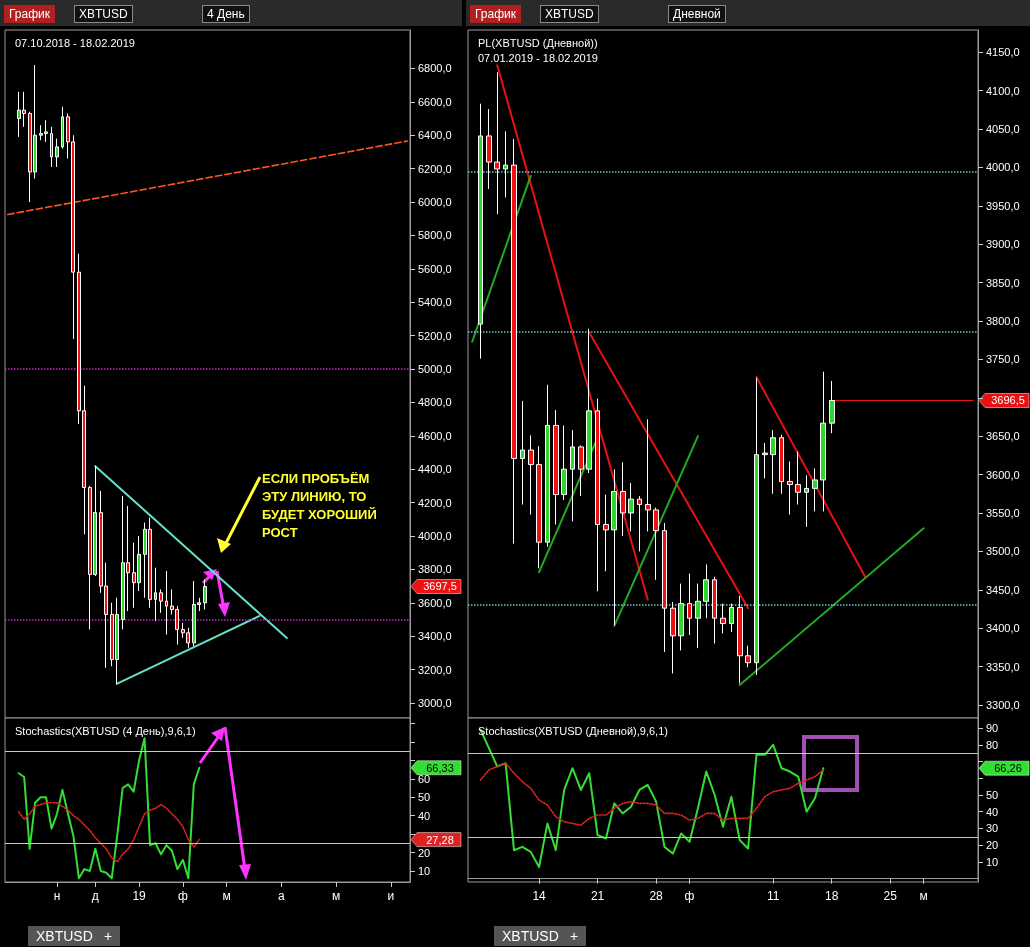  Describe the element at coordinates (1003, 704) in the screenshot. I see `y-tick-label: 3300,0` at that location.